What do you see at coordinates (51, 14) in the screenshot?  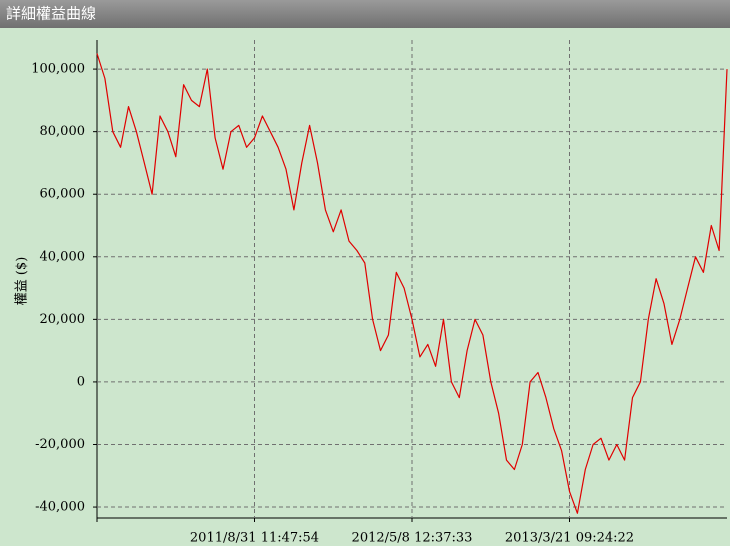 I see `chart-title: 詳細權益曲線` at bounding box center [51, 14].